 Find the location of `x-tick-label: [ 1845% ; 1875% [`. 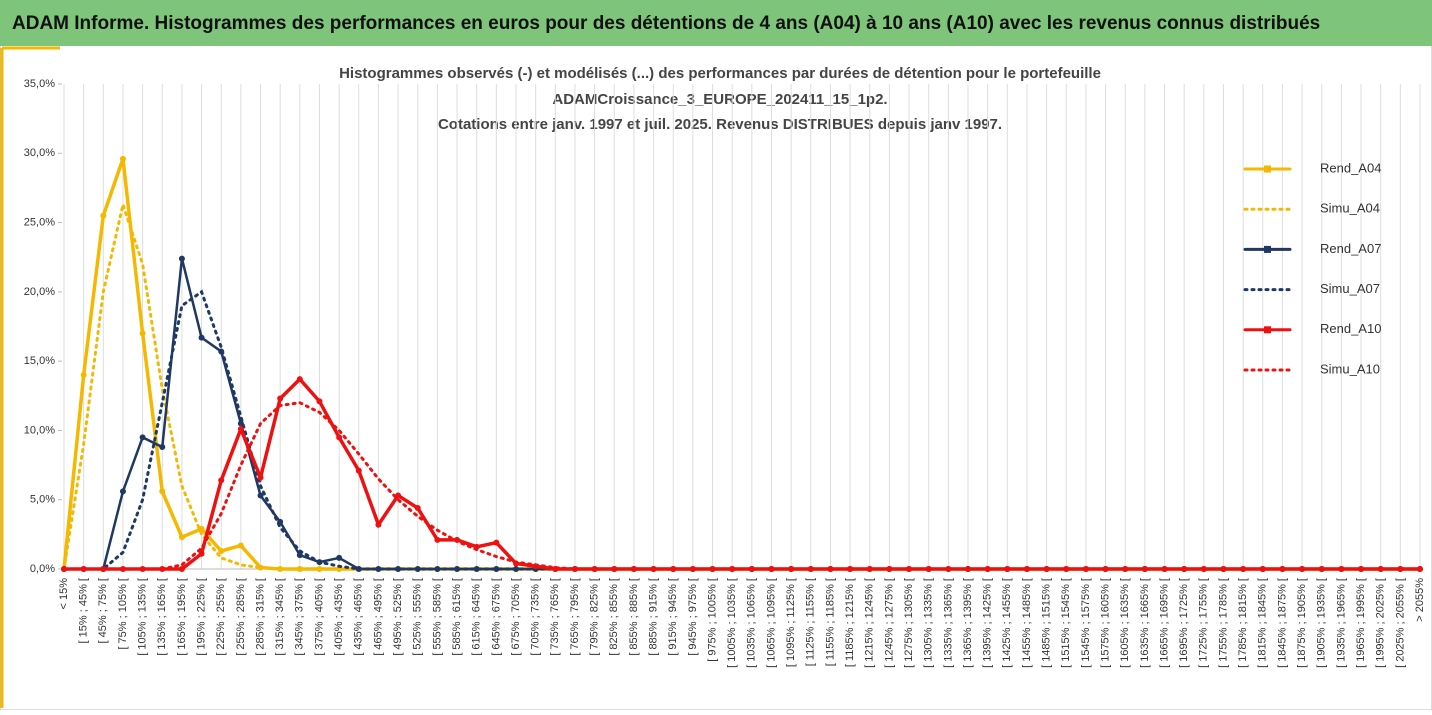

x-tick-label: [ 1845% ; 1875% [ is located at coordinates (1282, 623).